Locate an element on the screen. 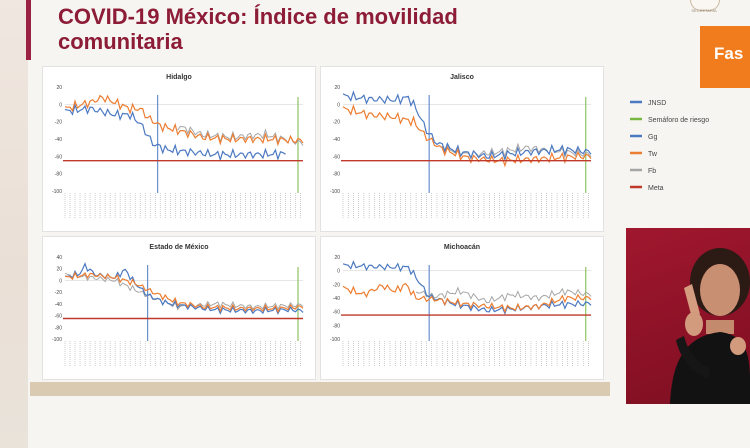  chart-estado-de-mexico: Estado de México 40 20 0 -20 -40 -60 -80 -100 is located at coordinates (178, 305).